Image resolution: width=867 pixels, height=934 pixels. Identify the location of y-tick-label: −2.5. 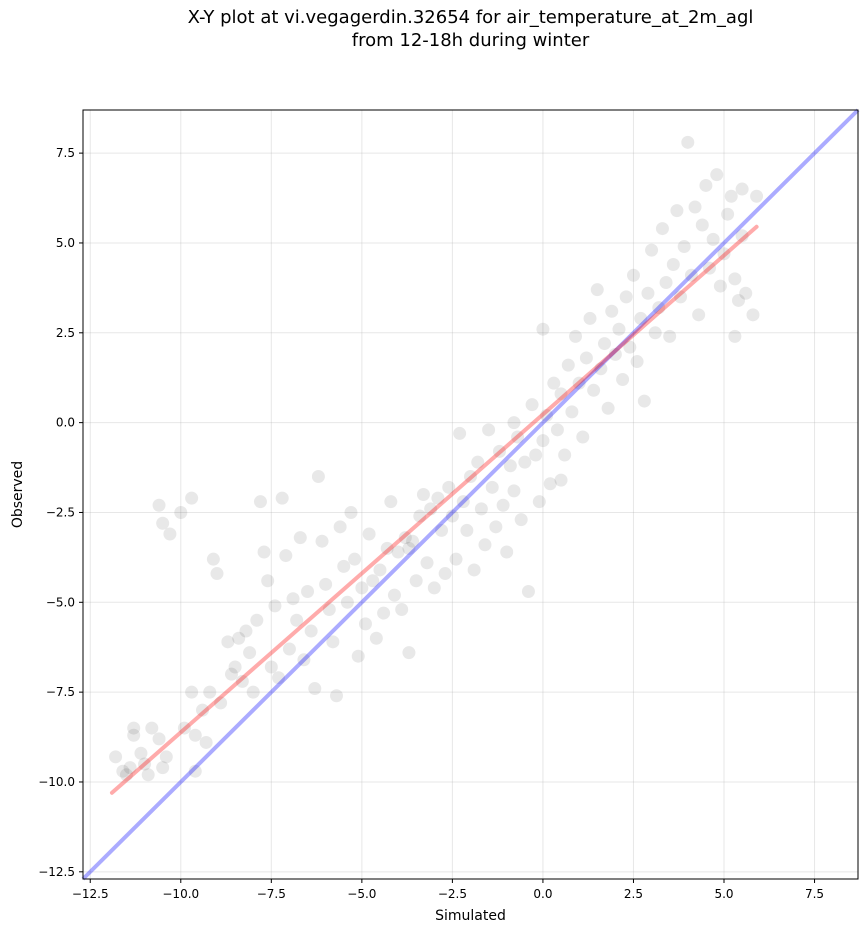
(60, 512).